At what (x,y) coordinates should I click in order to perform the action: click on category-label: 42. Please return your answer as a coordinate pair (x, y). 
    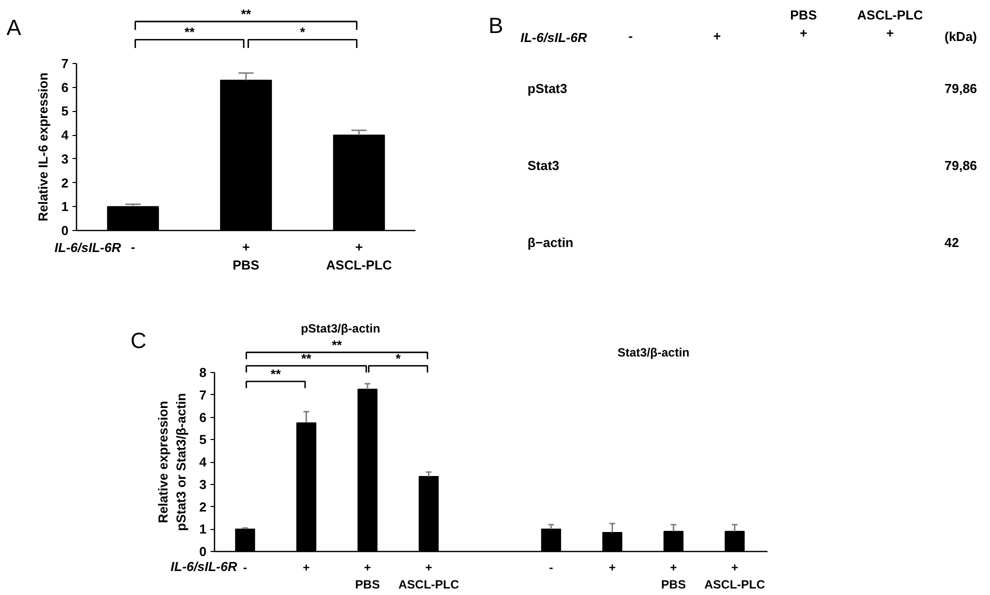
    Looking at the image, I should click on (951, 242).